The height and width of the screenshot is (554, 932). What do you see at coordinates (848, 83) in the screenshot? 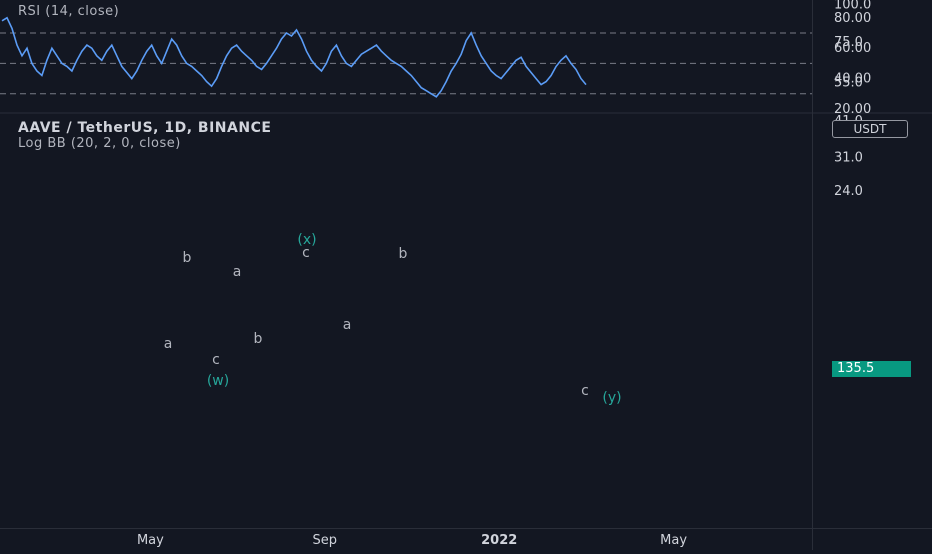
I see `price-axis-tick-label: 55.0` at bounding box center [848, 83].